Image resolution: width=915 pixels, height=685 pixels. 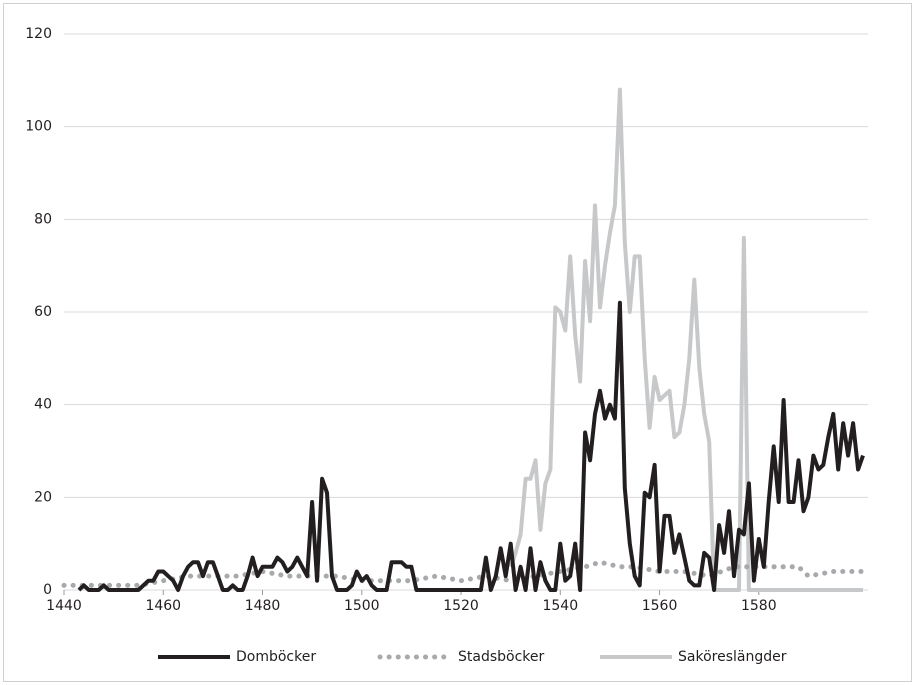 I want to click on series-line, so click(x=463, y=573).